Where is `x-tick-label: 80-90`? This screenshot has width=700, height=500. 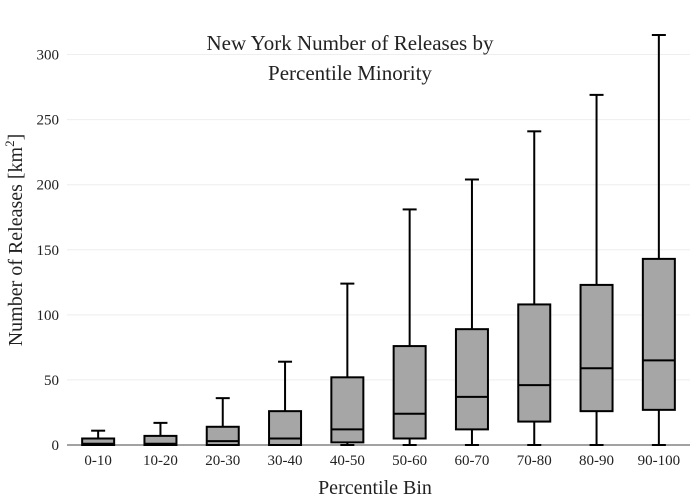
x-tick-label: 80-90 is located at coordinates (596, 461).